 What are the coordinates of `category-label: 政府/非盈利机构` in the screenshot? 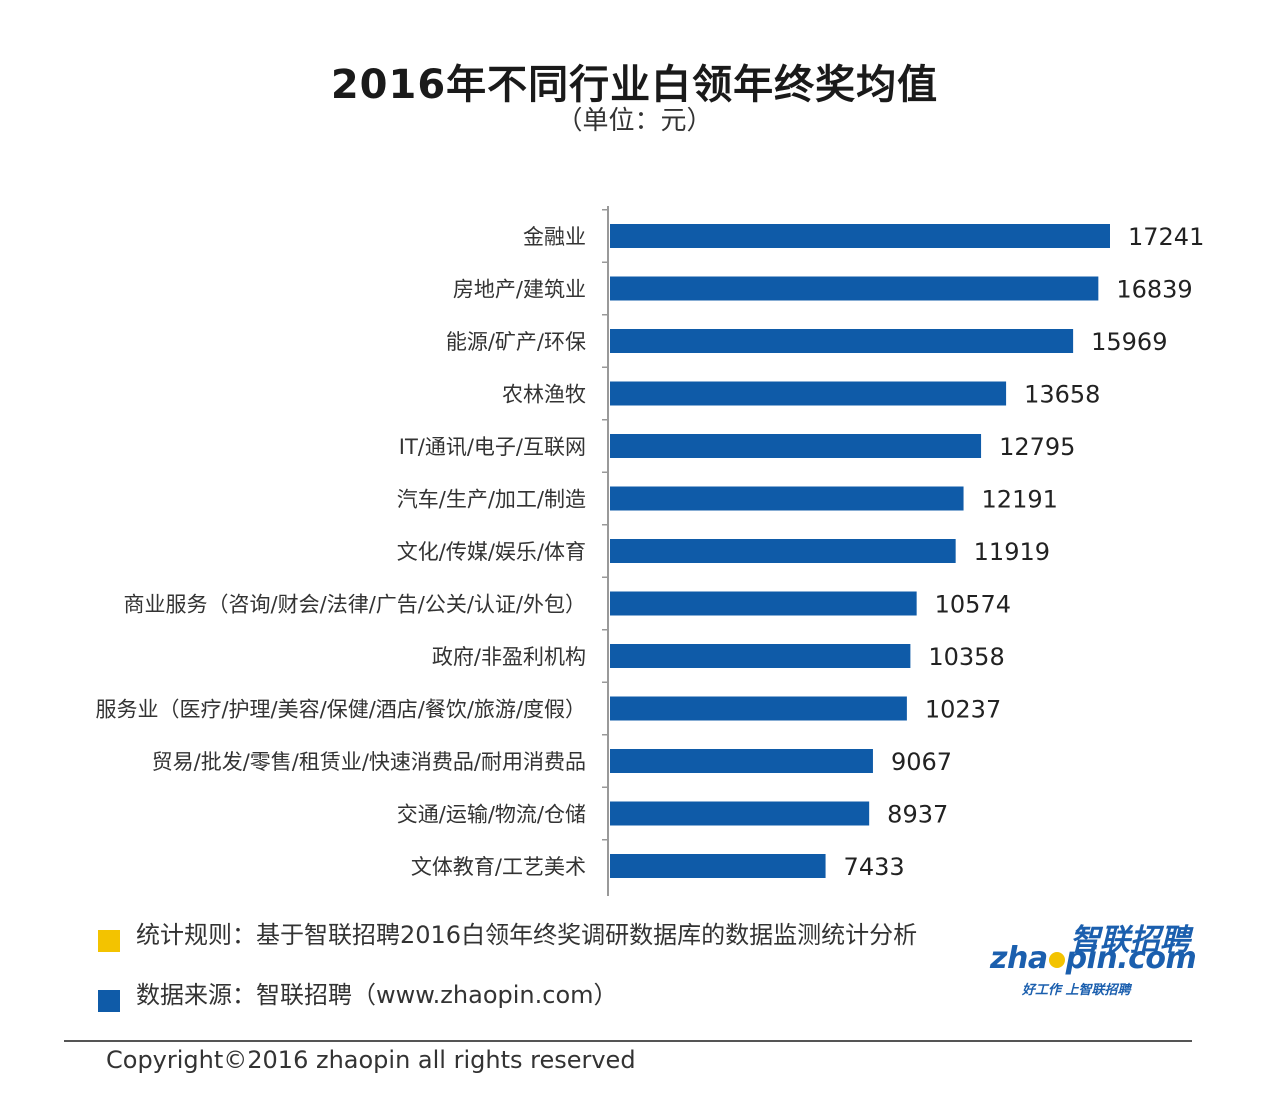 It's located at (509, 657).